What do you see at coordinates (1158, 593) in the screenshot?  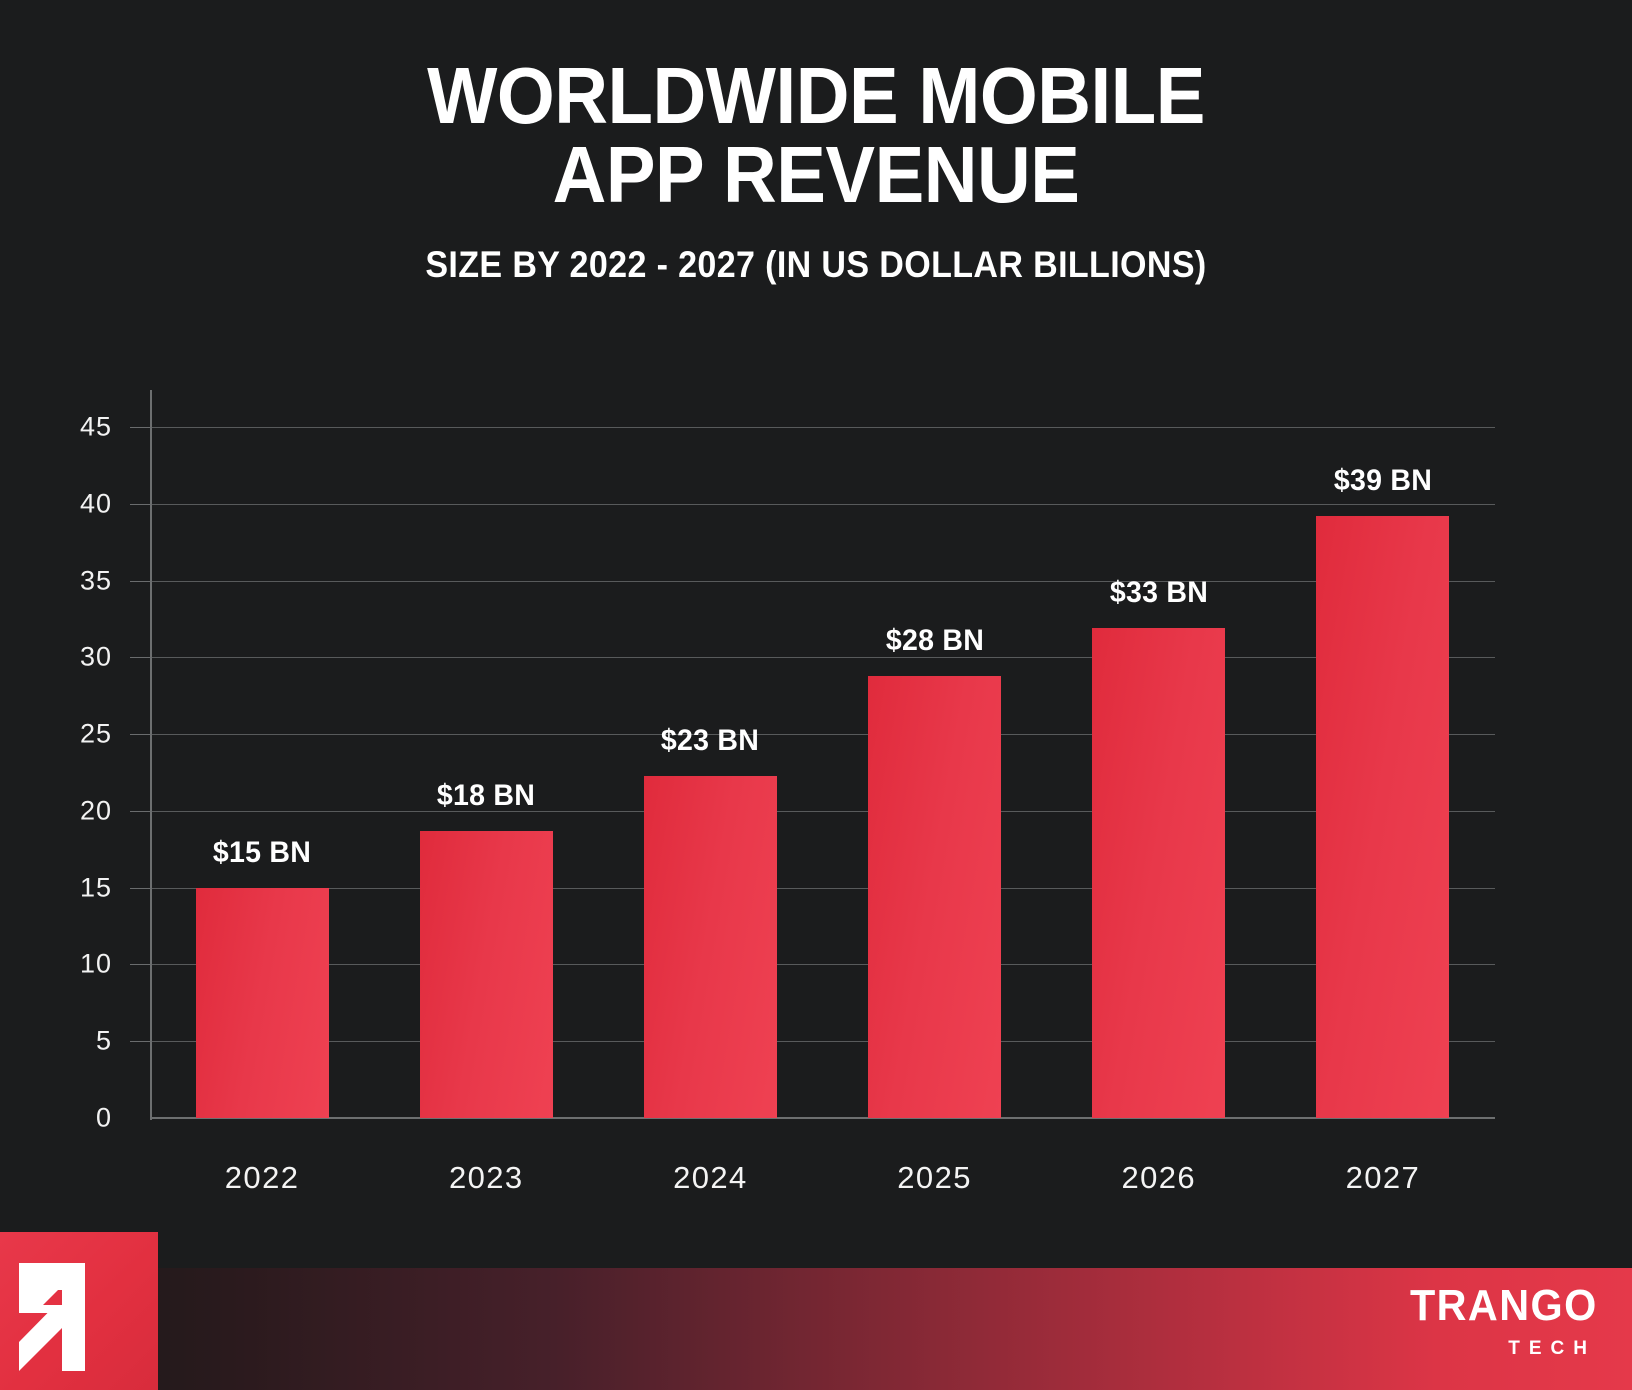 I see `bar-value-label: $33 BN` at bounding box center [1158, 593].